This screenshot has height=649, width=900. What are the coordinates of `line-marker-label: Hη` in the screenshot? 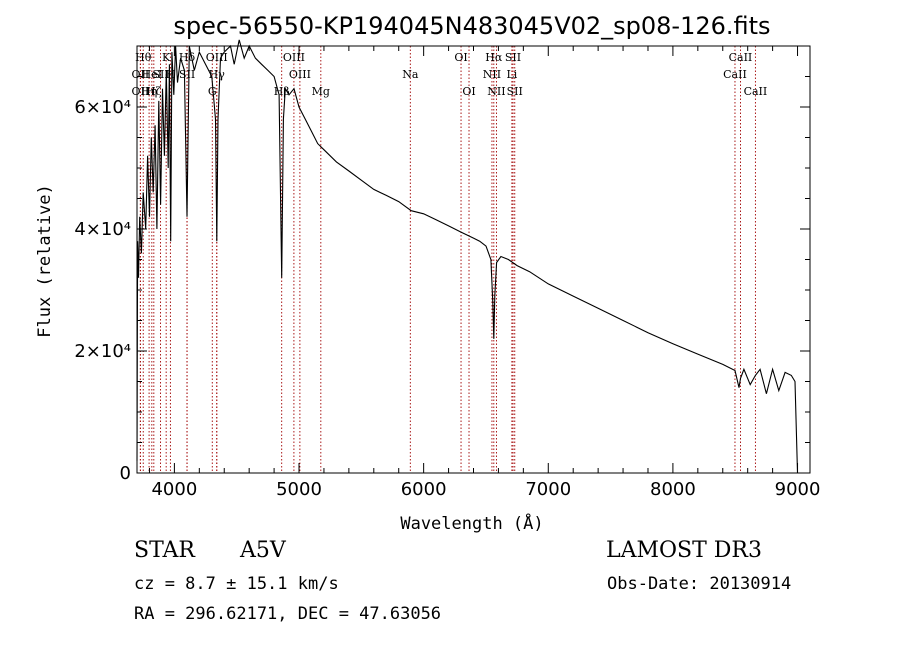 It's located at (149, 91).